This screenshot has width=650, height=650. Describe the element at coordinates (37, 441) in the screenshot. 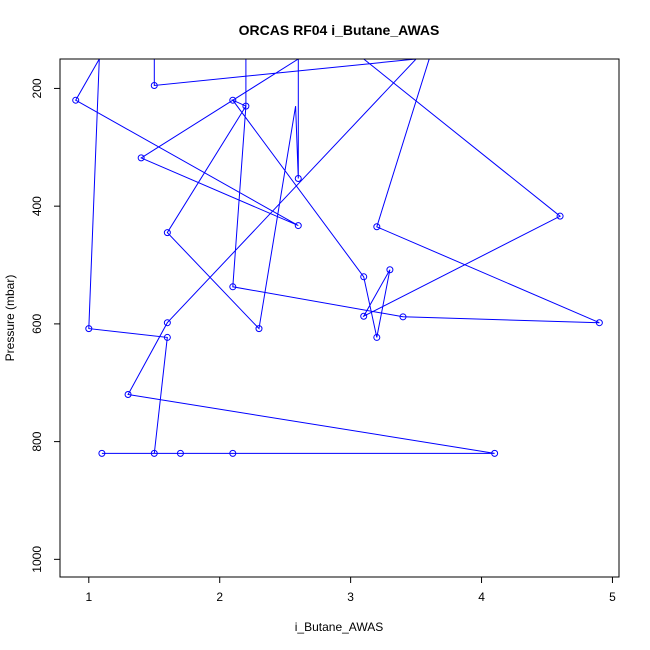

I see `y-tick-label: 800` at that location.